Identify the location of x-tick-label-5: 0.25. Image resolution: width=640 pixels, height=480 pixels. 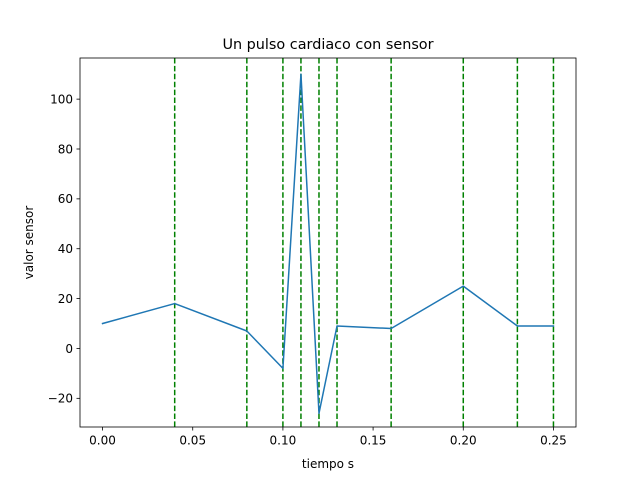
(553, 441).